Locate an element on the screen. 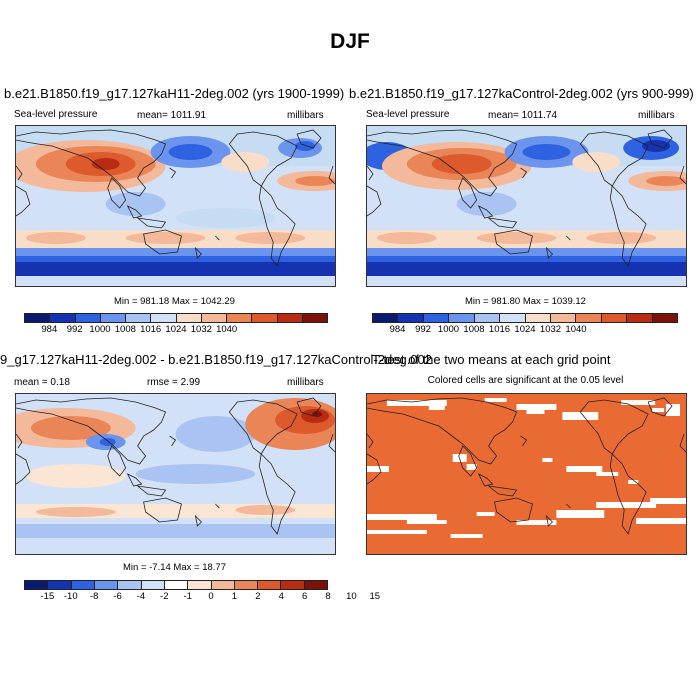  map-panel-top-right is located at coordinates (526, 206).